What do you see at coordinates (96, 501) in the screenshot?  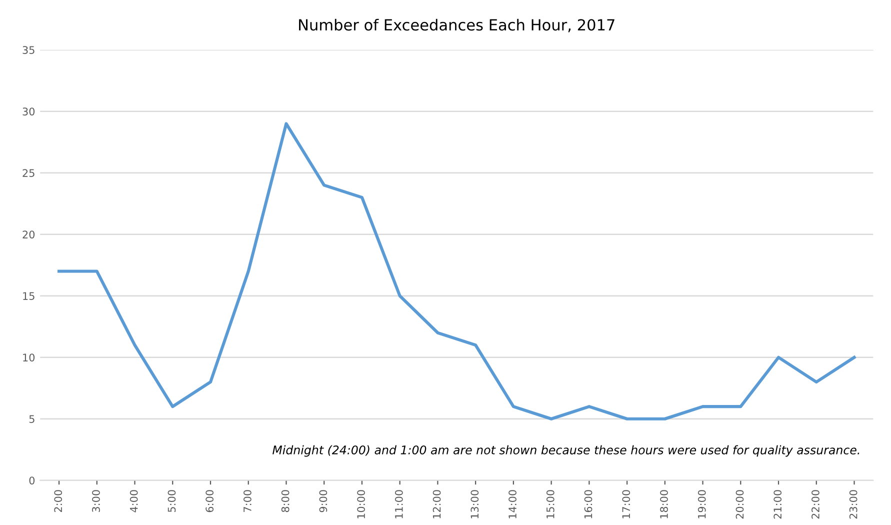 I see `x-tick-label: 3:00` at bounding box center [96, 501].